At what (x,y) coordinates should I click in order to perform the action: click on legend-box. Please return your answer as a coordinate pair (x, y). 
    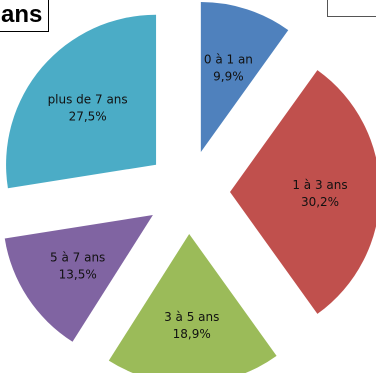
    Looking at the image, I should click on (351, 8).